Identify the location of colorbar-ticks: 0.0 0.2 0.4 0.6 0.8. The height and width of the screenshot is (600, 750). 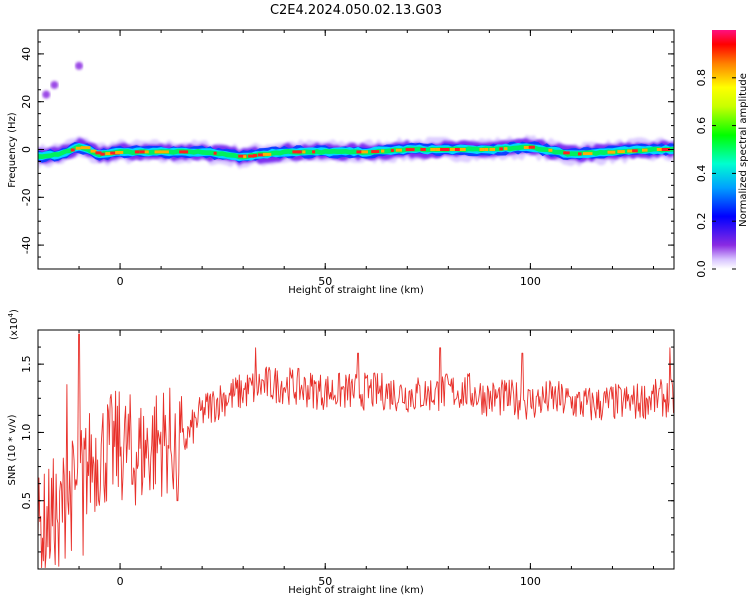
(715, 173).